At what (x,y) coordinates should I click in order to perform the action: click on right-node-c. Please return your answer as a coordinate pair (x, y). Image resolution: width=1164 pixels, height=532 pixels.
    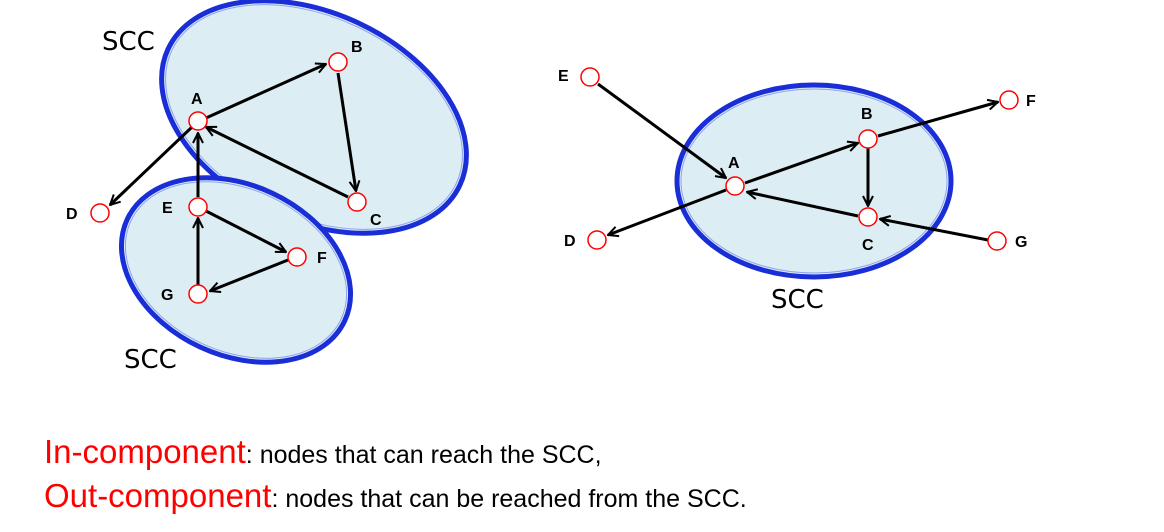
    Looking at the image, I should click on (868, 217).